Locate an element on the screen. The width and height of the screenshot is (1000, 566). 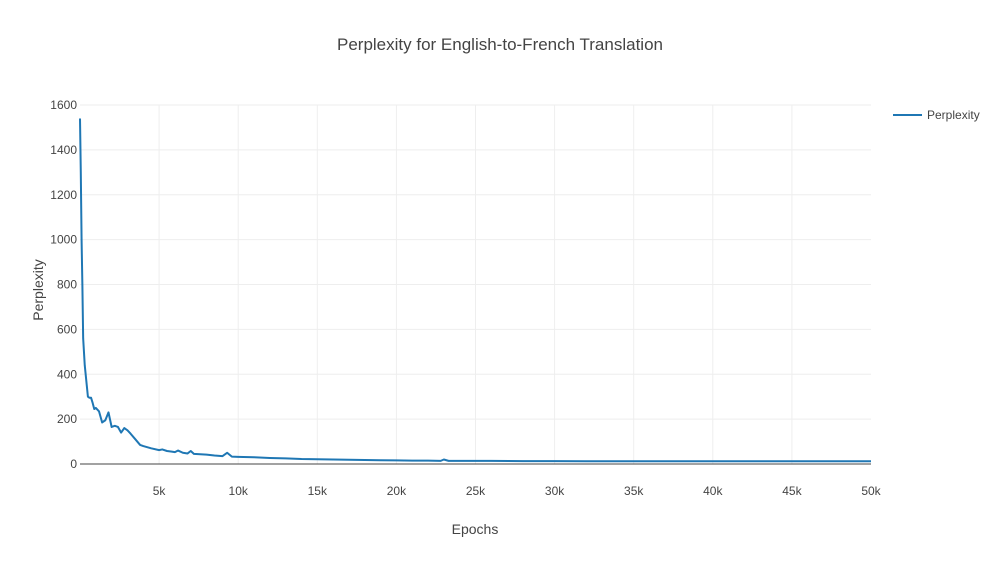
y-tick-label: 1600 is located at coordinates (63, 105).